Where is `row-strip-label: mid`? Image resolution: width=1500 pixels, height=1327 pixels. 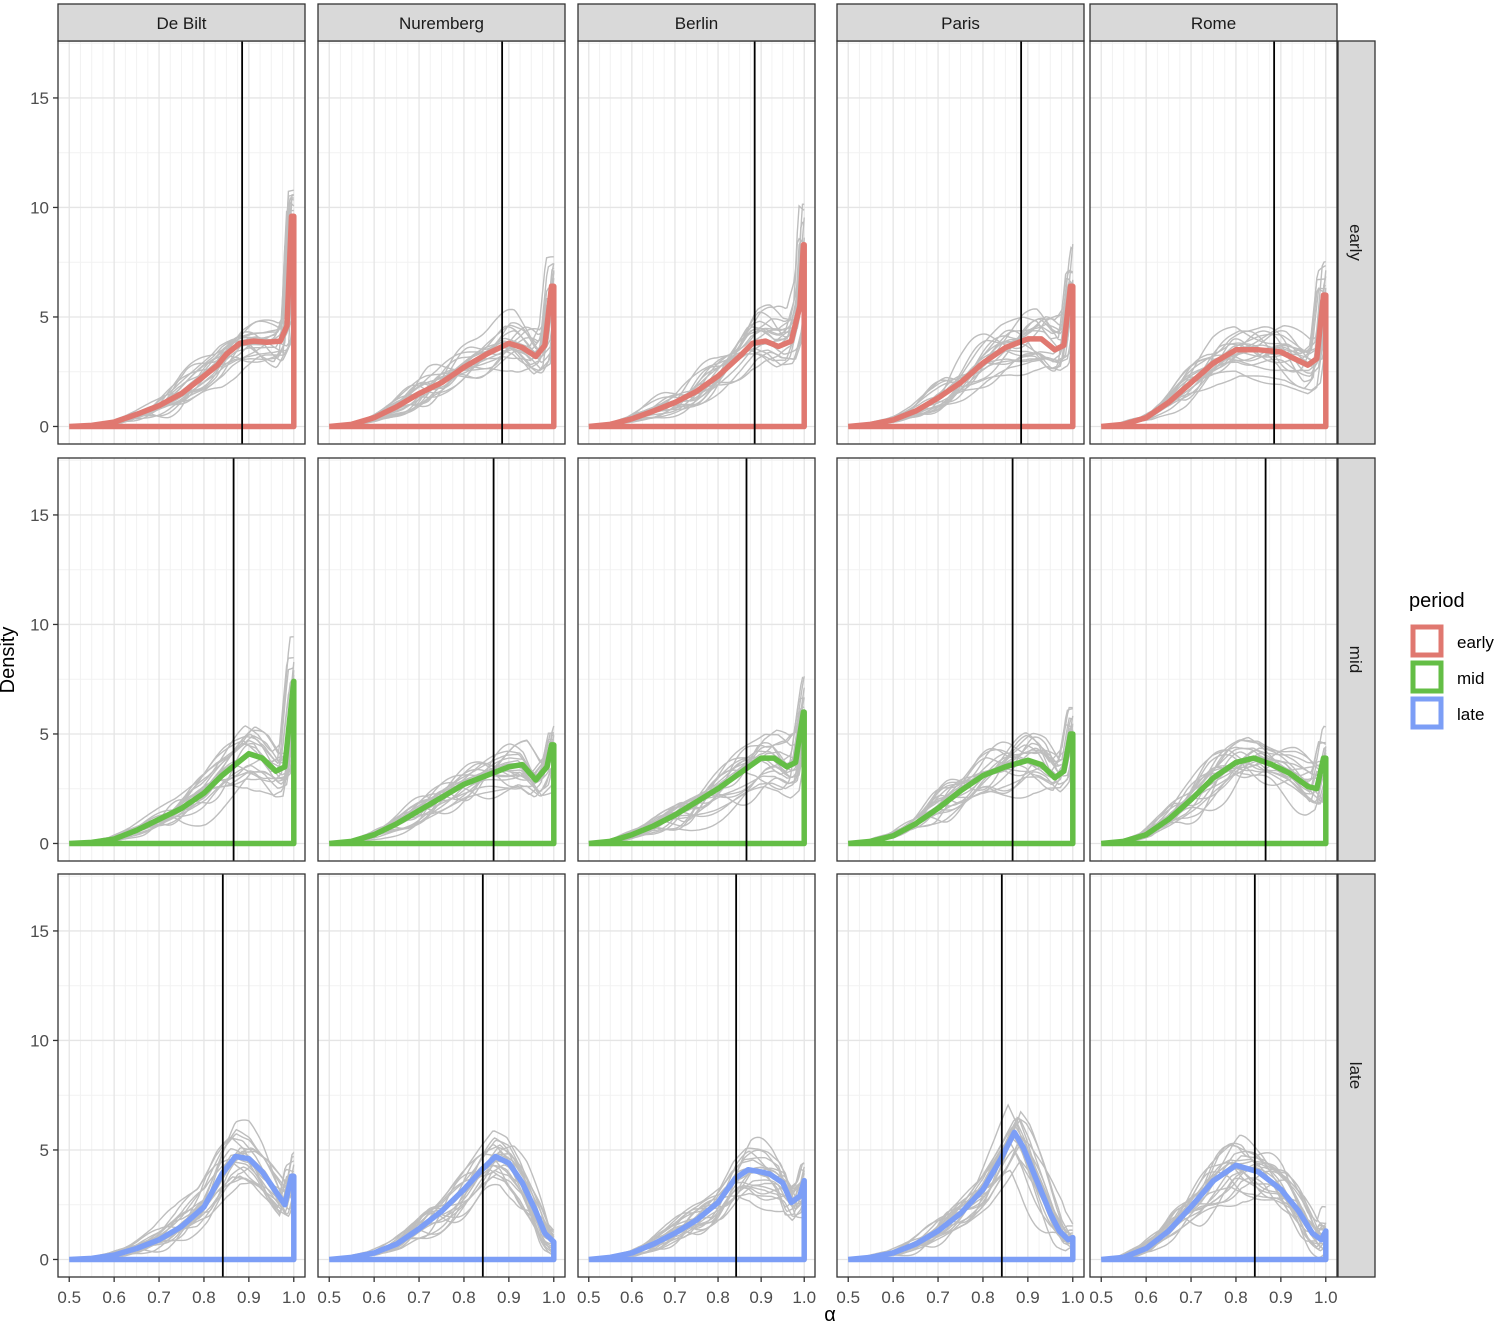
row-strip-label: mid is located at coordinates (1355, 659).